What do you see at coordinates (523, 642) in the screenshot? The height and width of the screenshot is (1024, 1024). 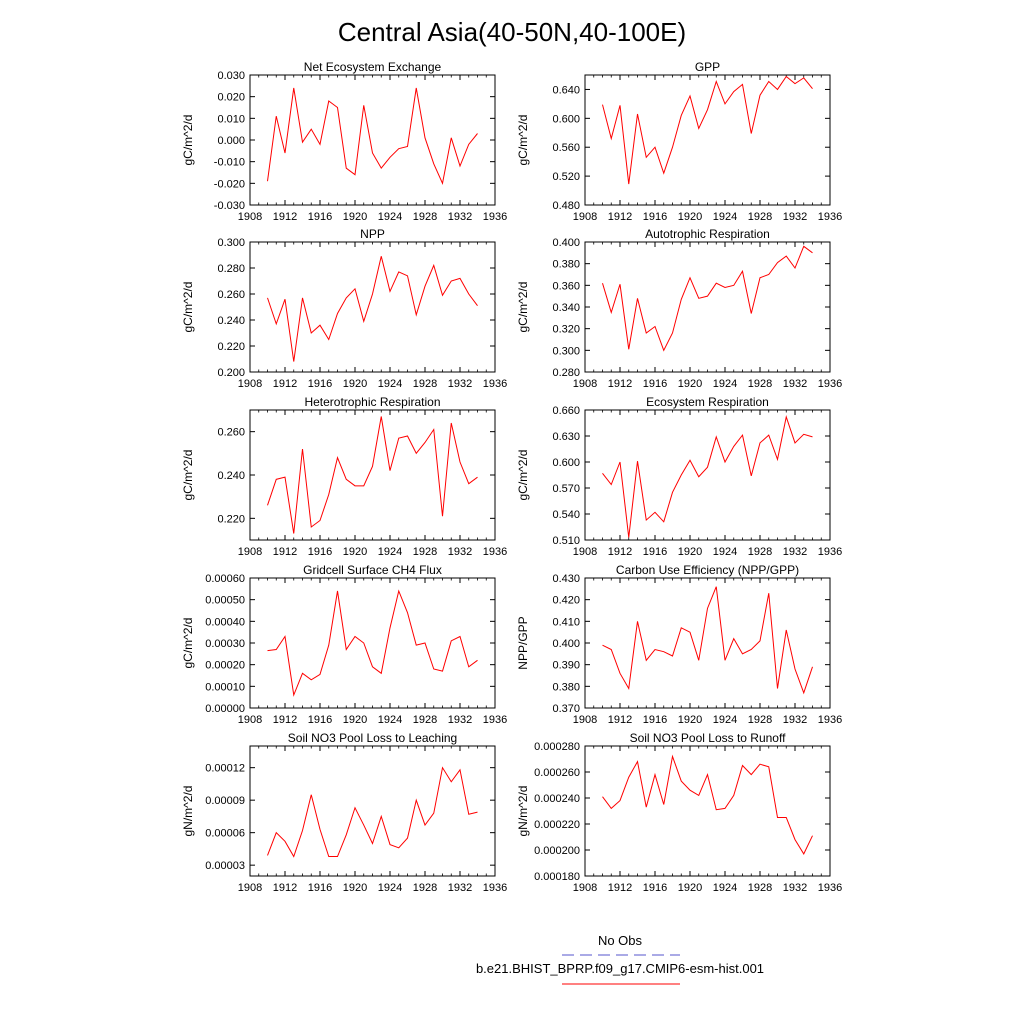 I see `y-axis-label: NPP/GPP` at bounding box center [523, 642].